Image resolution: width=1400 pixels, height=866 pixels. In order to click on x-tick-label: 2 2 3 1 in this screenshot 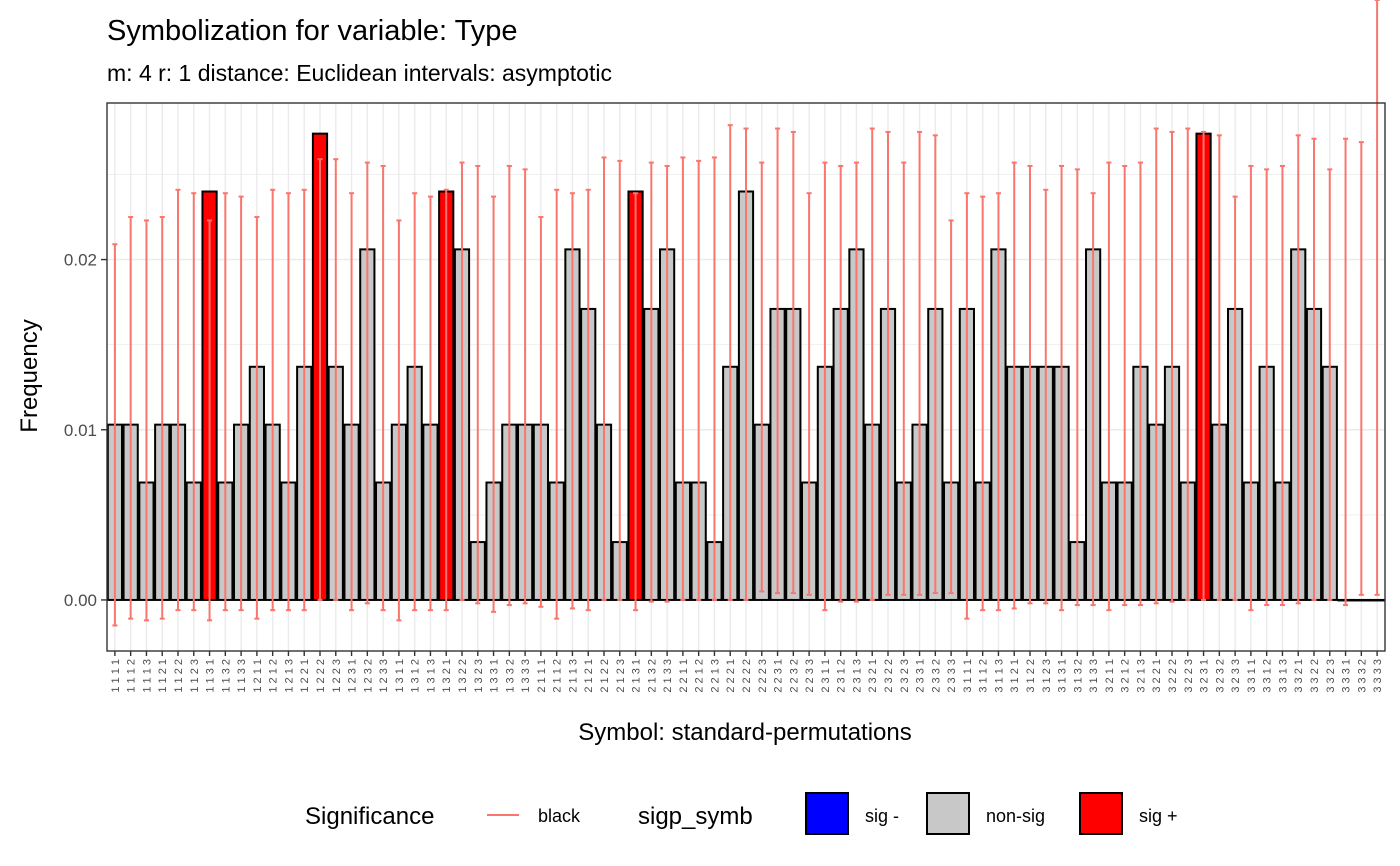, I will do `click(779, 676)`.